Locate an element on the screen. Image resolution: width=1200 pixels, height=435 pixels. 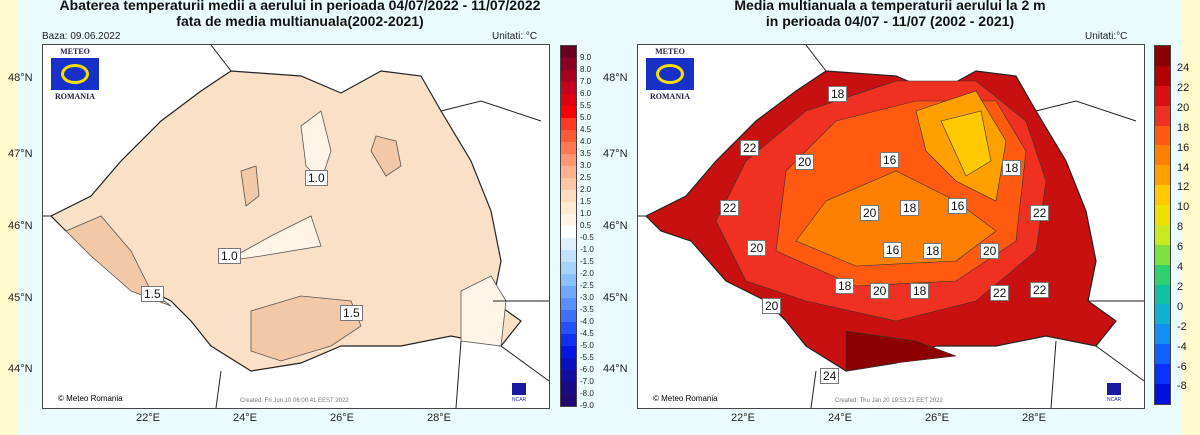
colorbar-tick: 3.5 is located at coordinates (586, 153).